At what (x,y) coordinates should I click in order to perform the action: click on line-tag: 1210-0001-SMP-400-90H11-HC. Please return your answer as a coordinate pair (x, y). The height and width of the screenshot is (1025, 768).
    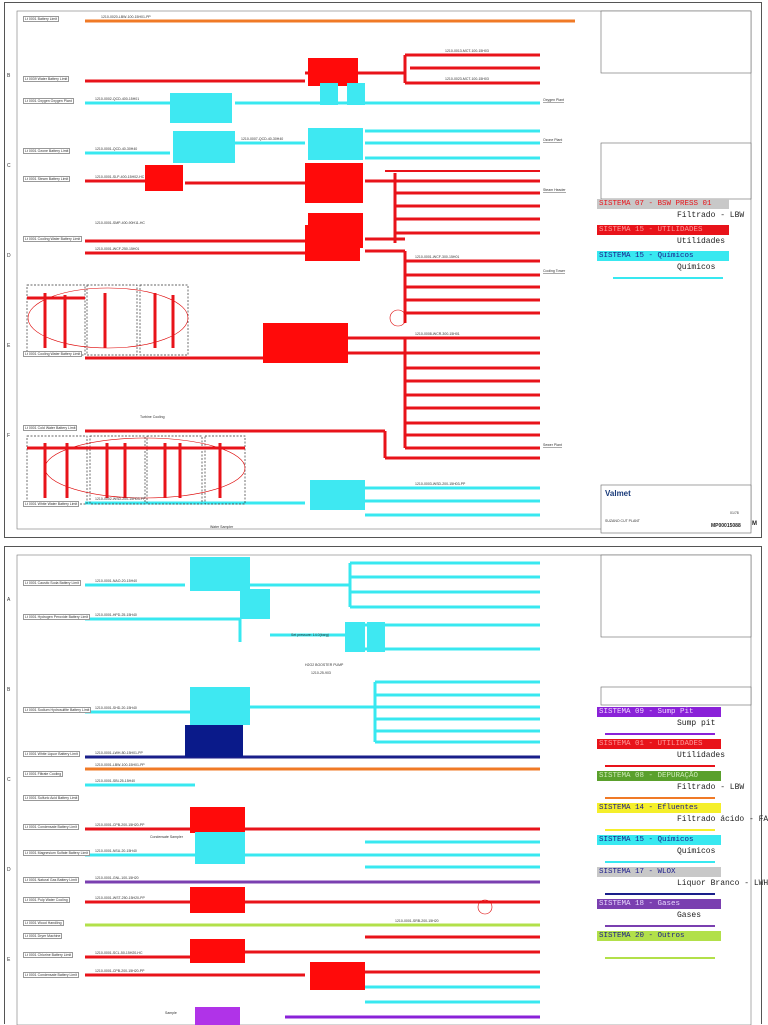
    Looking at the image, I should click on (120, 223).